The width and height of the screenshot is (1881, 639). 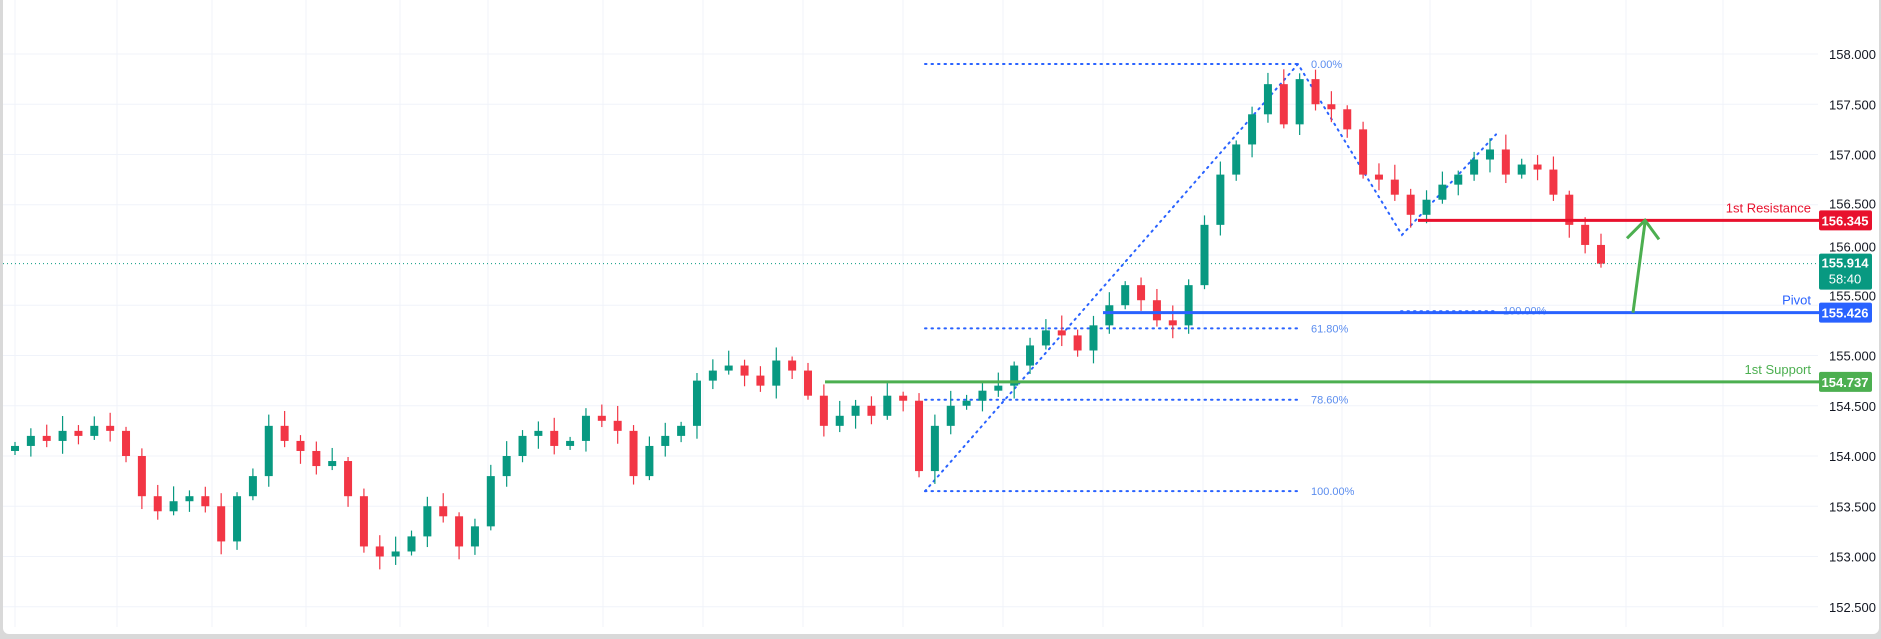 What do you see at coordinates (1330, 329) in the screenshot?
I see `fib-level-label: 61.80%` at bounding box center [1330, 329].